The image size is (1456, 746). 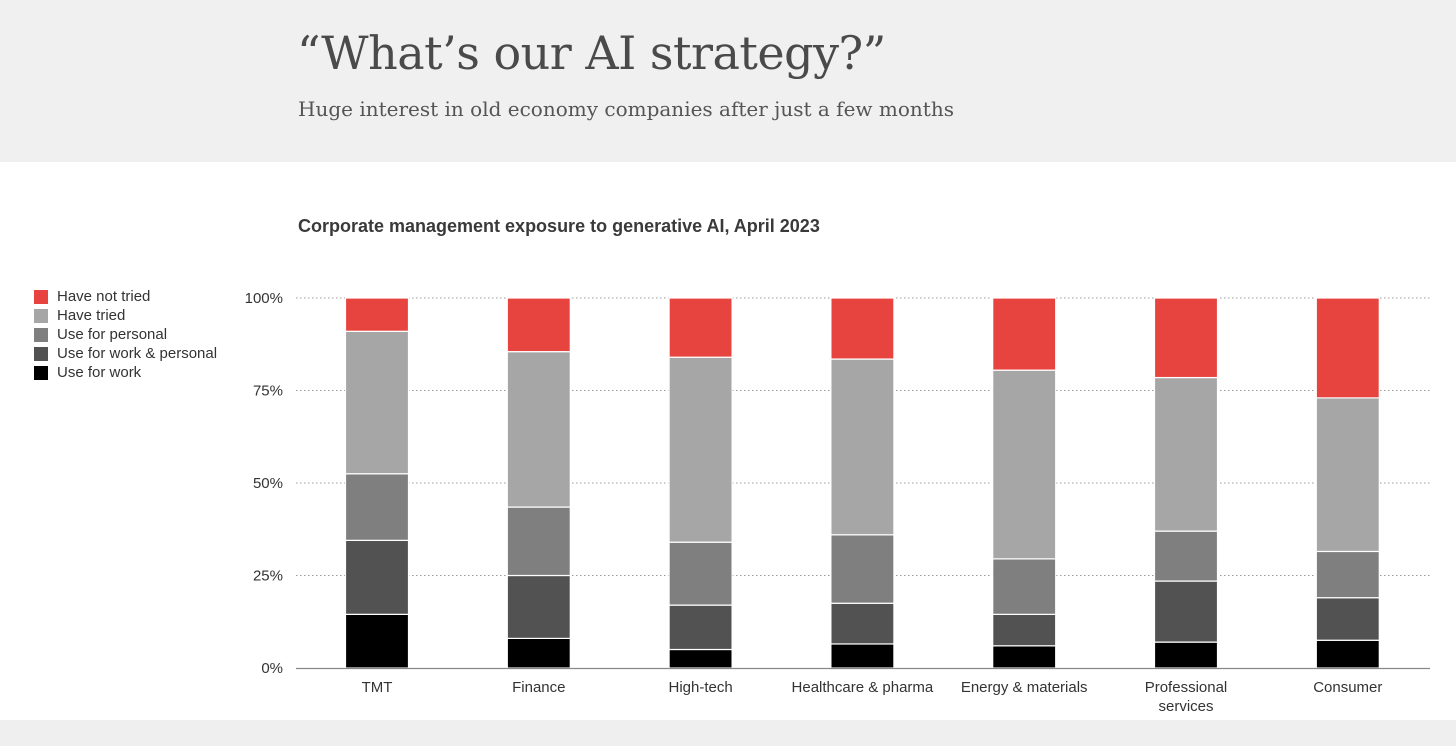 I want to click on x-tick-label: Professional services, so click(x=1186, y=697).